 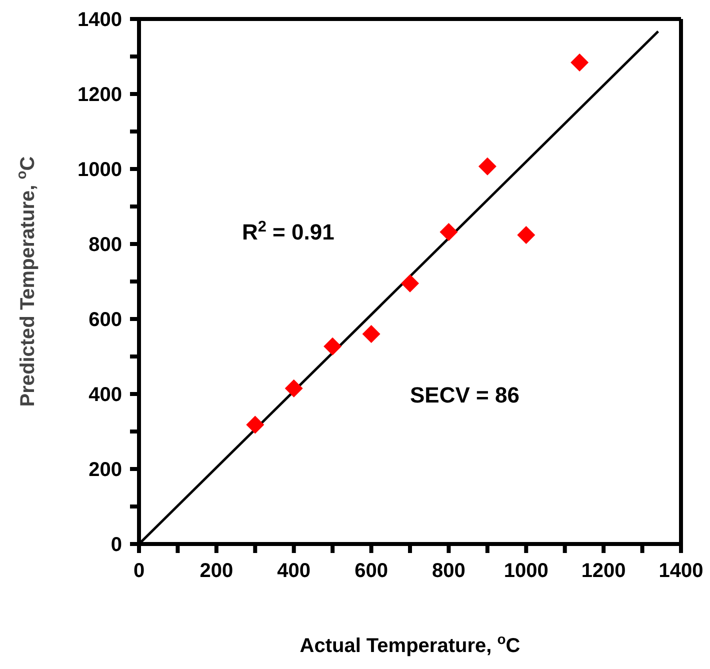 I want to click on x-axis-title: Actual Temperature, $^{o}$C, so click(x=410, y=644).